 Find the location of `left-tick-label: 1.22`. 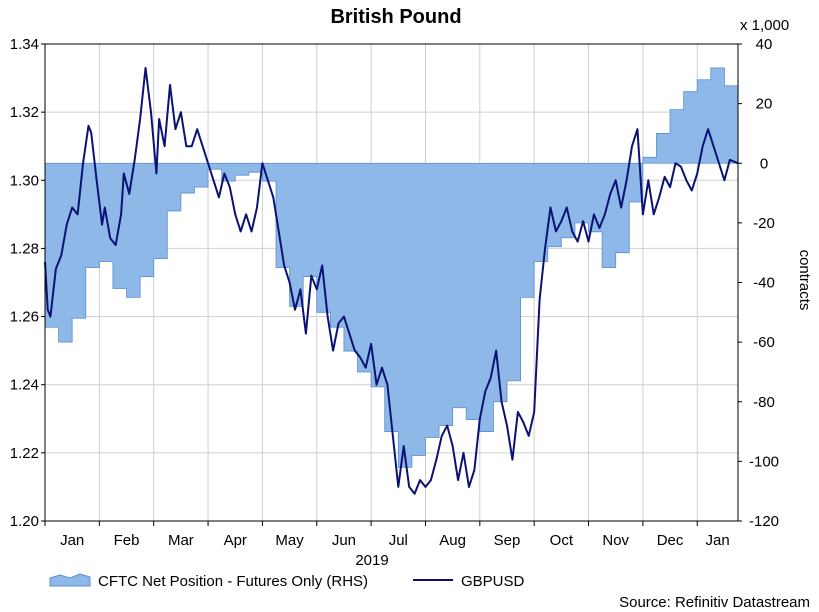

left-tick-label: 1.22 is located at coordinates (24, 453).